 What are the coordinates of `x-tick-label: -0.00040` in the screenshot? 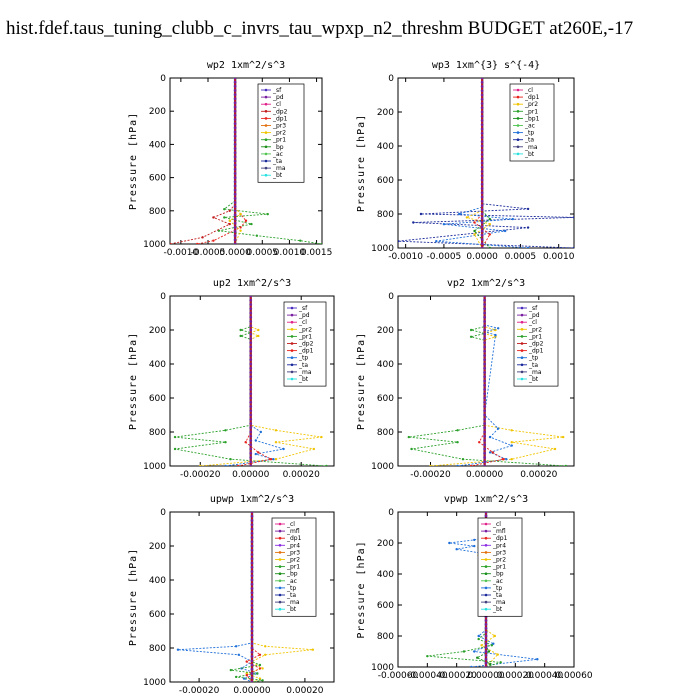 It's located at (427, 676).